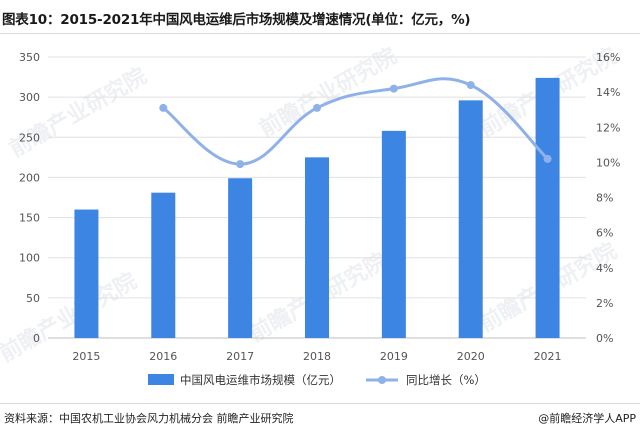  I want to click on y-left-tick-label: 350, so click(29, 57).